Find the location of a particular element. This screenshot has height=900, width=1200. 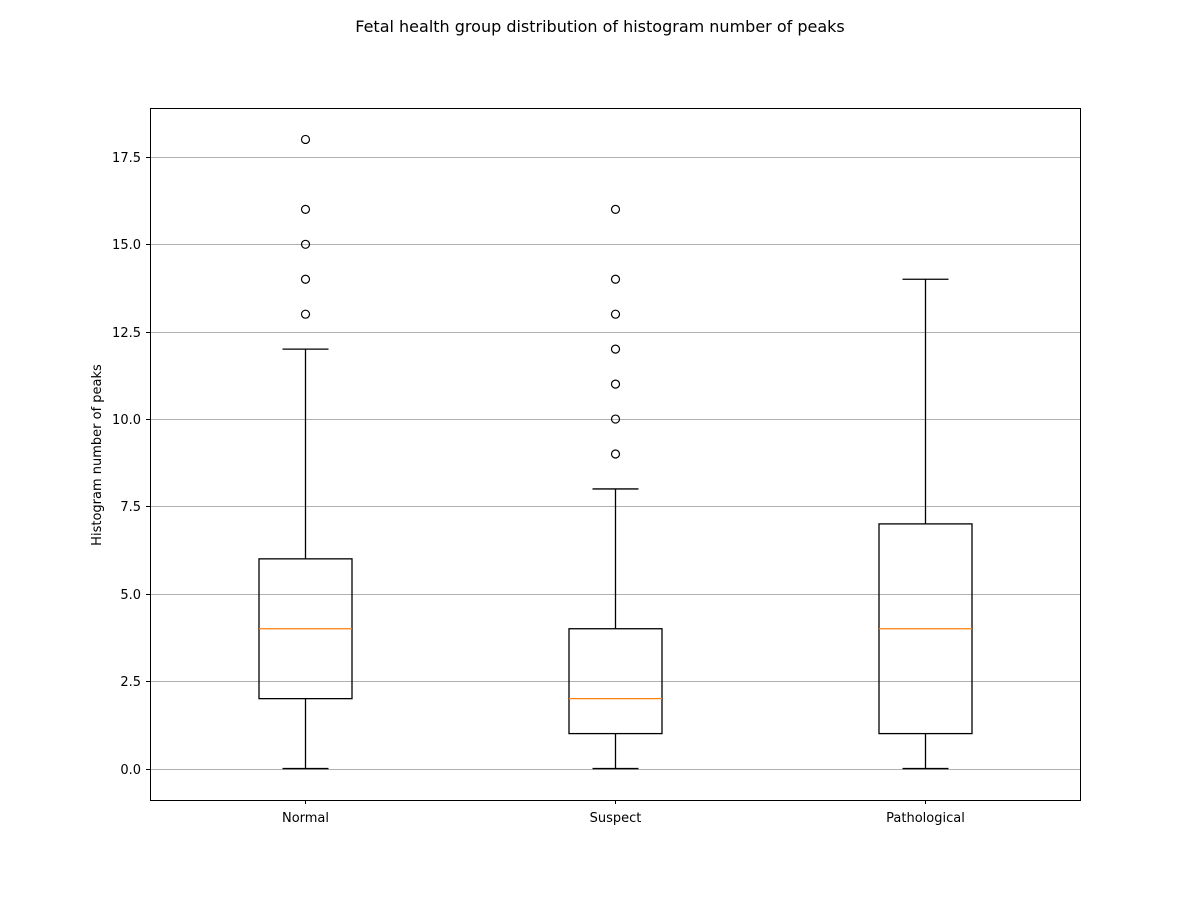

y-tick-label: 10.0 is located at coordinates (126, 420).